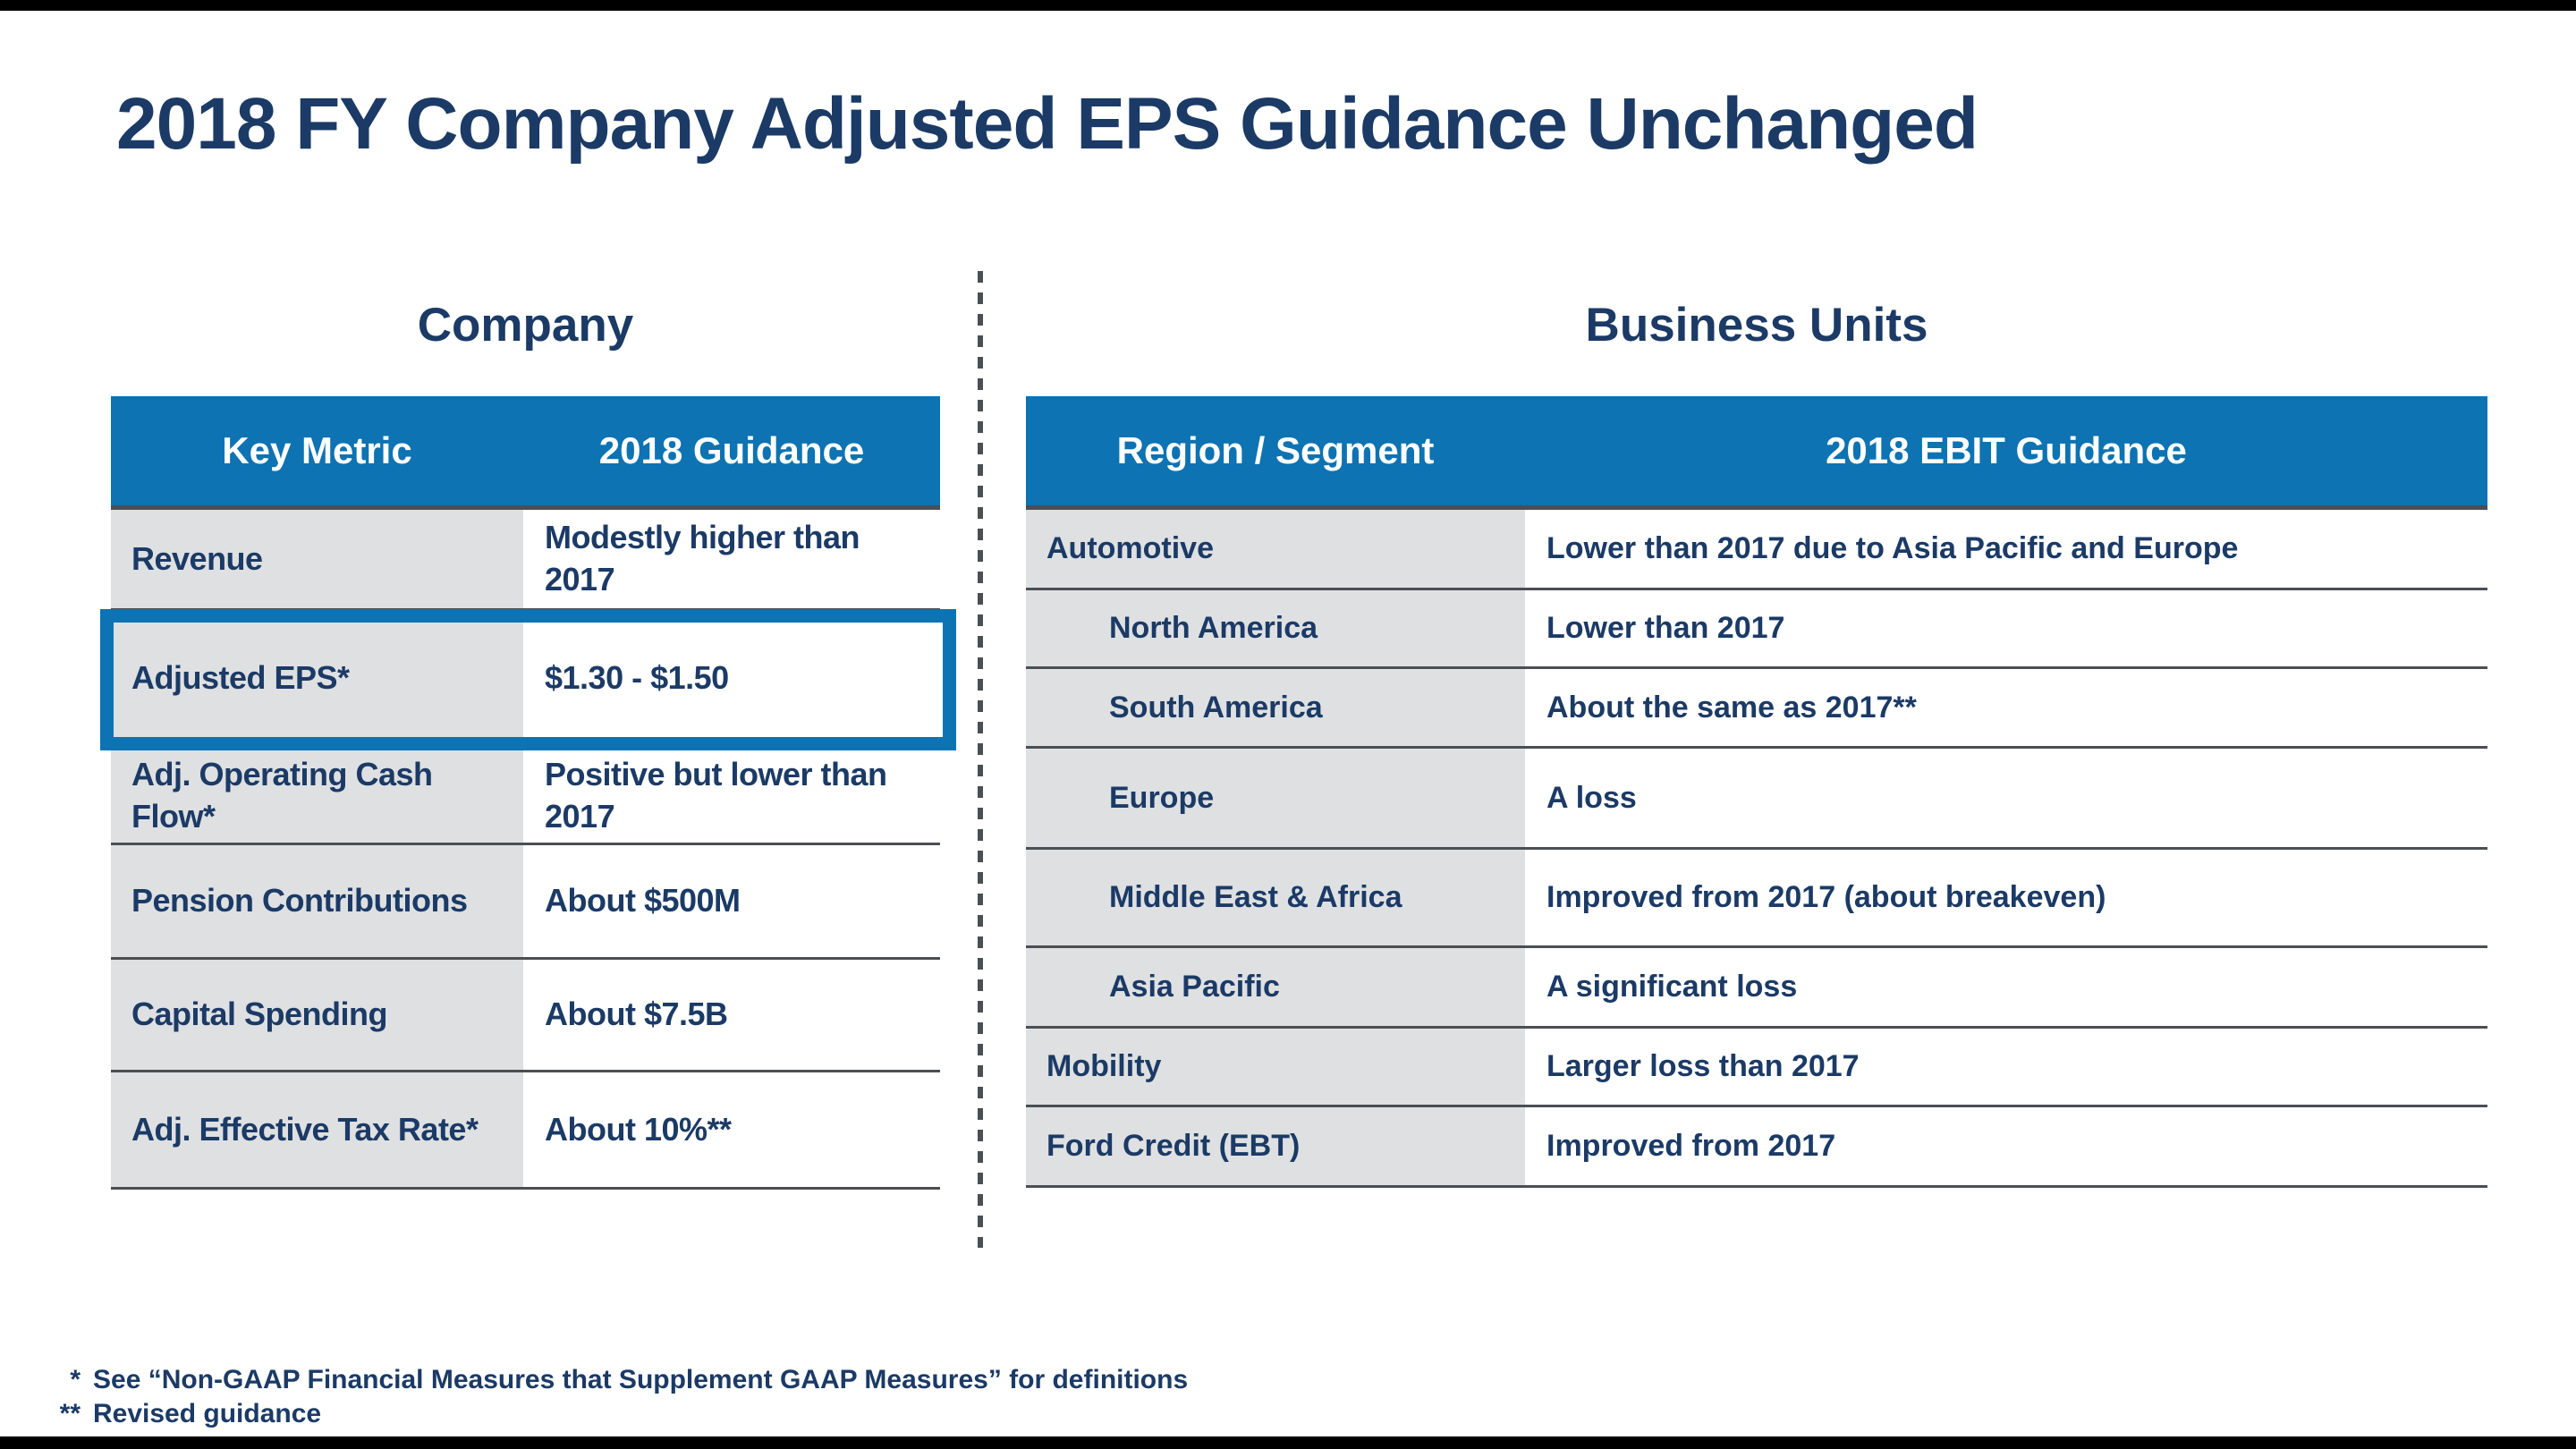 This screenshot has width=2576, height=1449. I want to click on footnote-revised-guidance: ** Revised guidance, so click(606, 1414).